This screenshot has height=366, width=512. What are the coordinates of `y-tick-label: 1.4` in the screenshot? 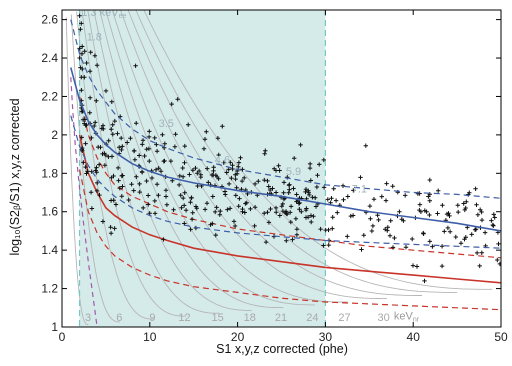 It's located at (49, 250).